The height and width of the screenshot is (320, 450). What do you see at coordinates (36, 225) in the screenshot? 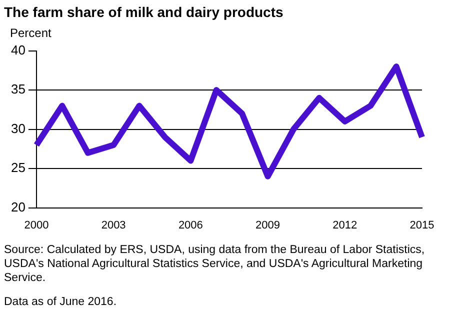
I see `x-tick-label: 2000` at bounding box center [36, 225].